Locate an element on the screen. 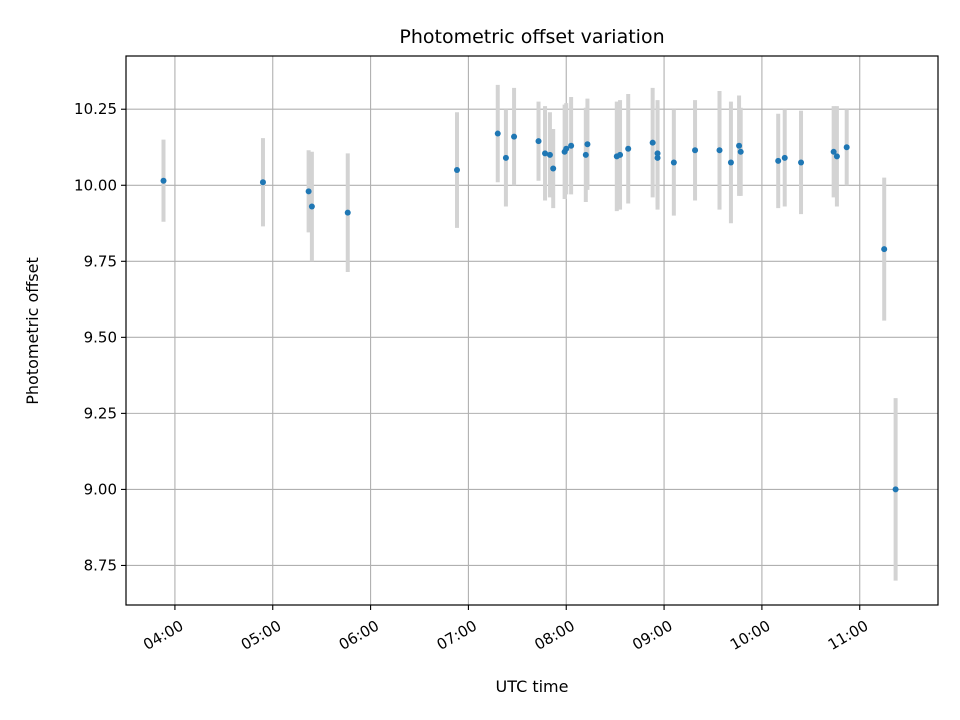 This screenshot has height=720, width=960. y-tick-label: 10.25 is located at coordinates (95, 109).